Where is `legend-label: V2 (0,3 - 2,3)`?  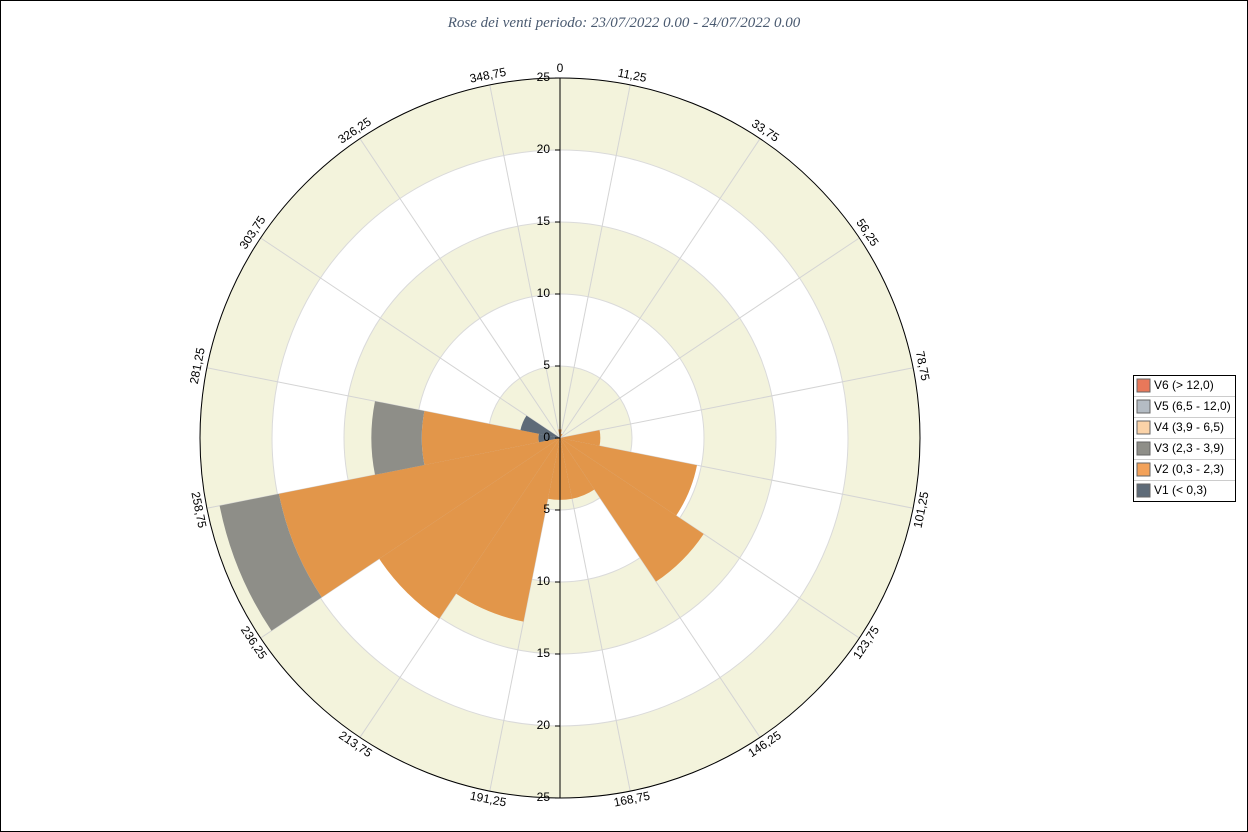
legend-label: V2 (0,3 - 2,3) is located at coordinates (1189, 469).